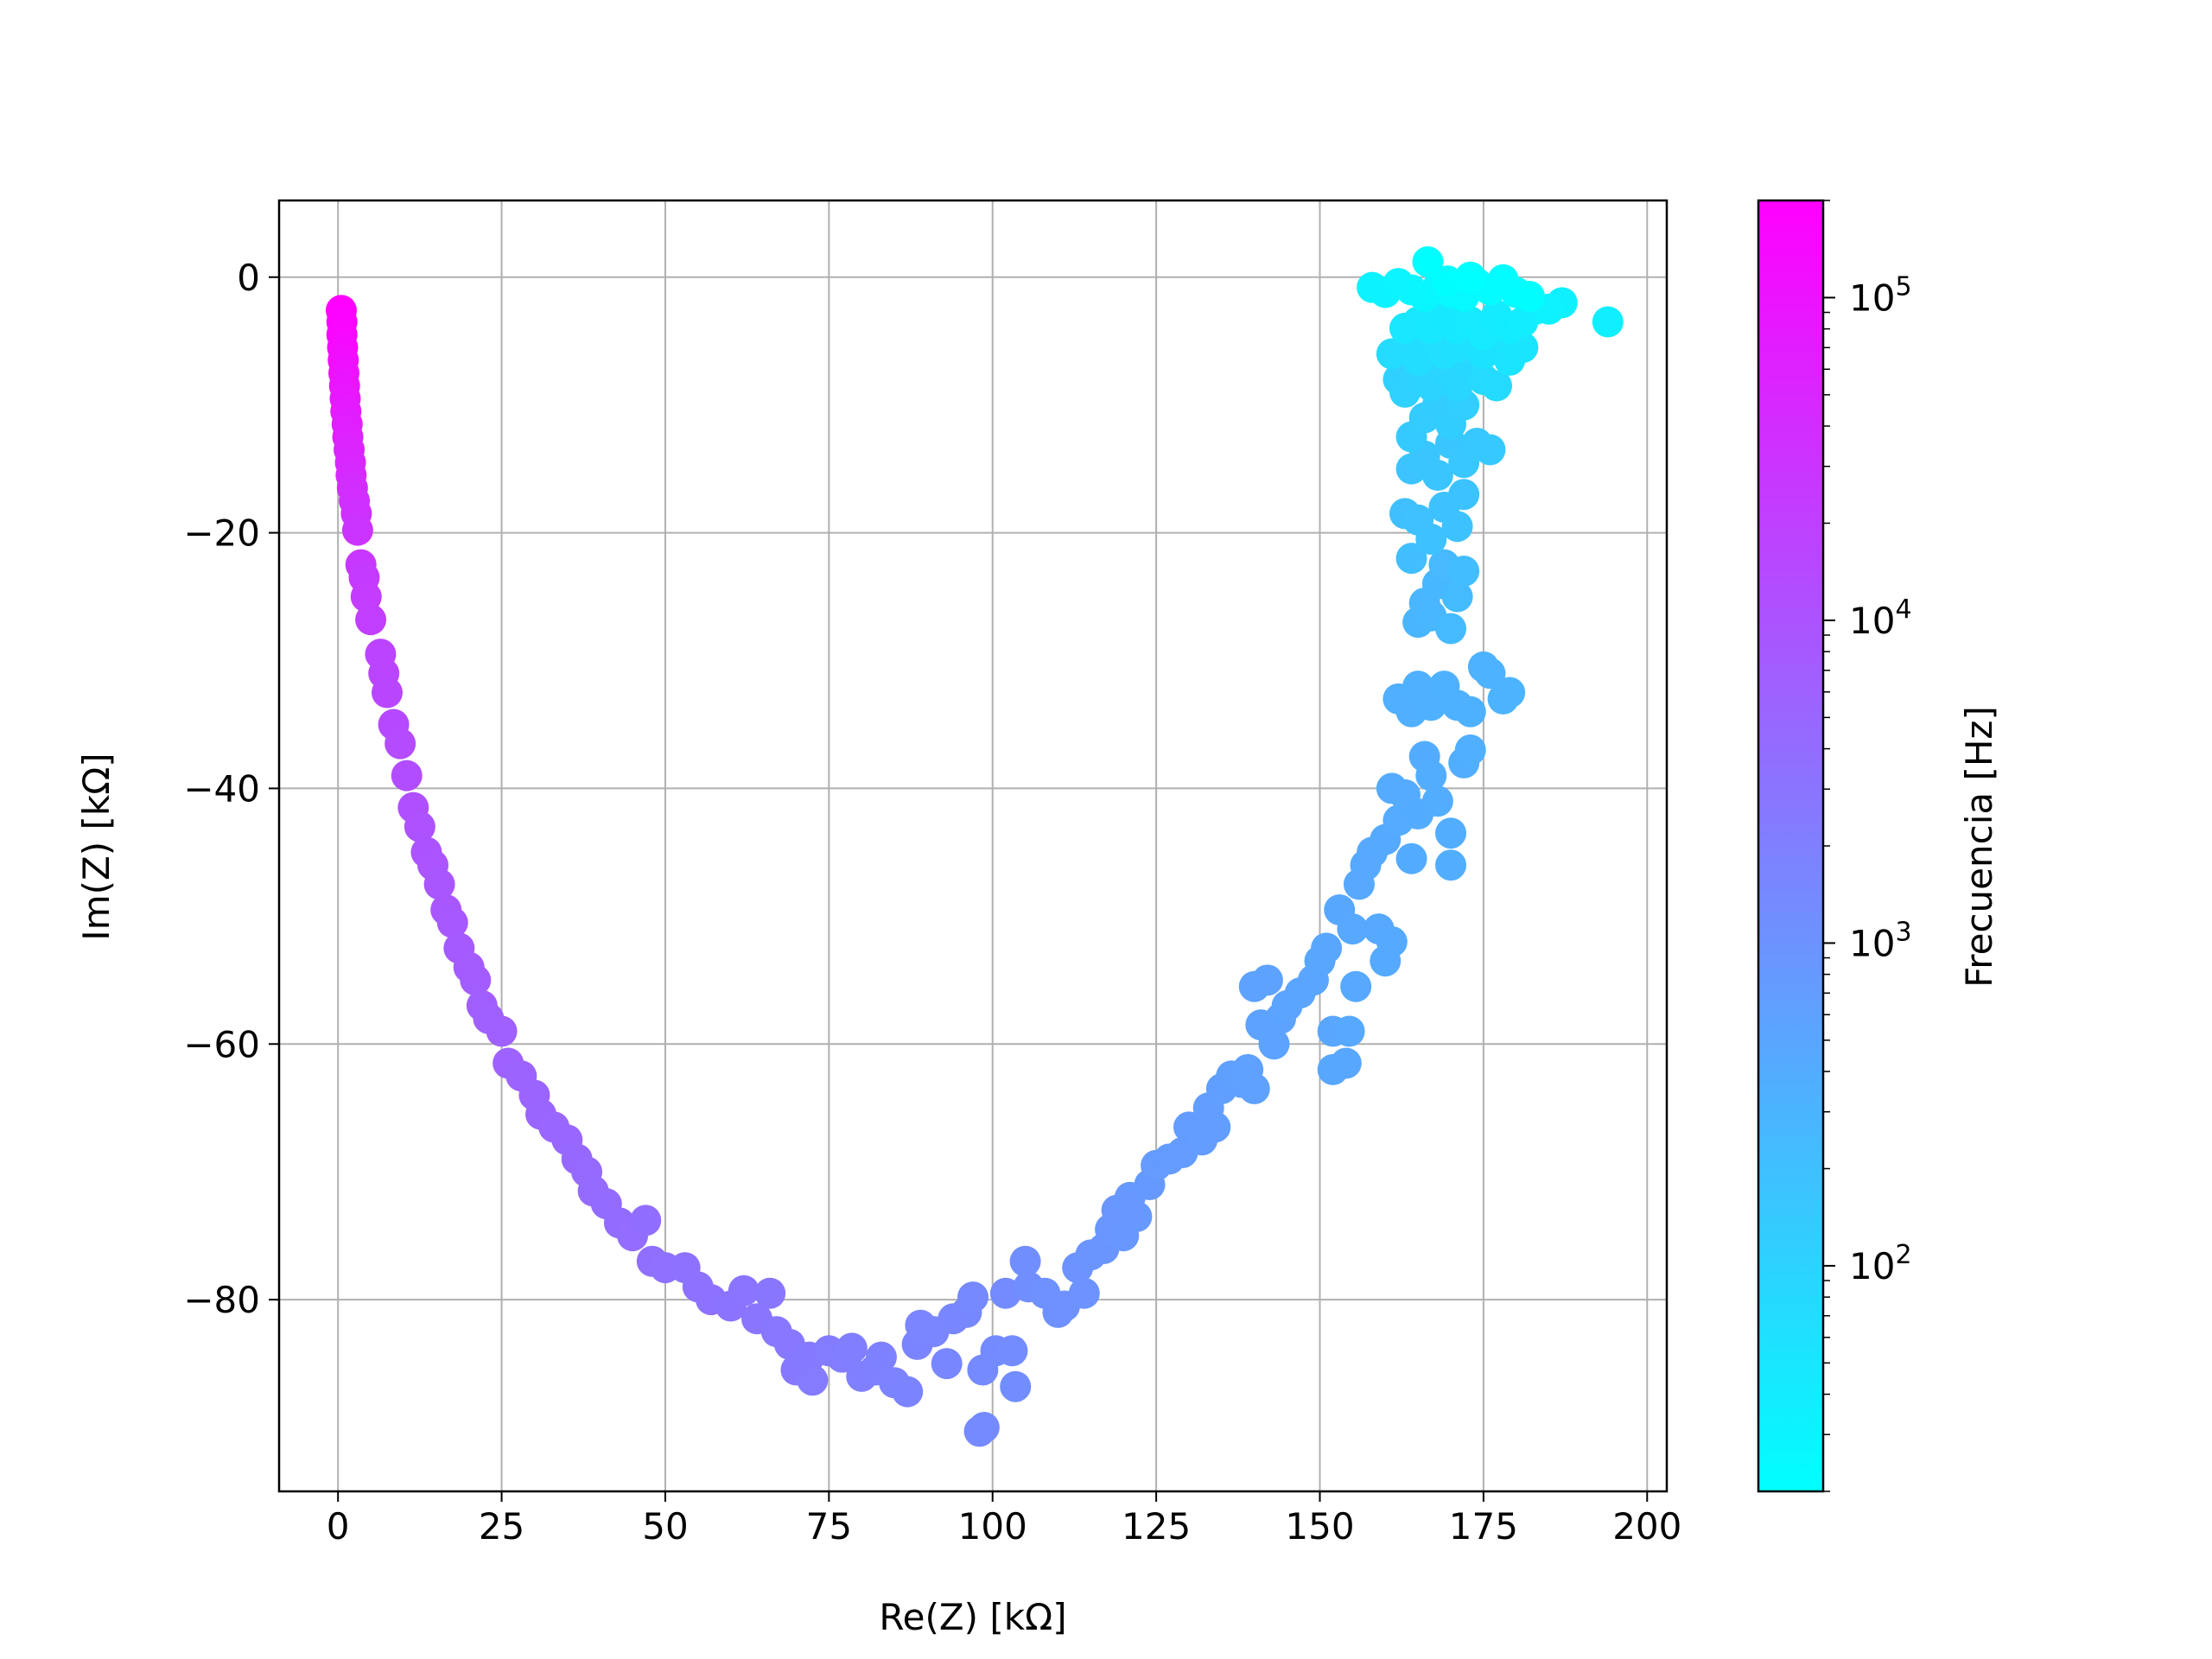  I want to click on y-tick-label: −60, so click(221, 1044).